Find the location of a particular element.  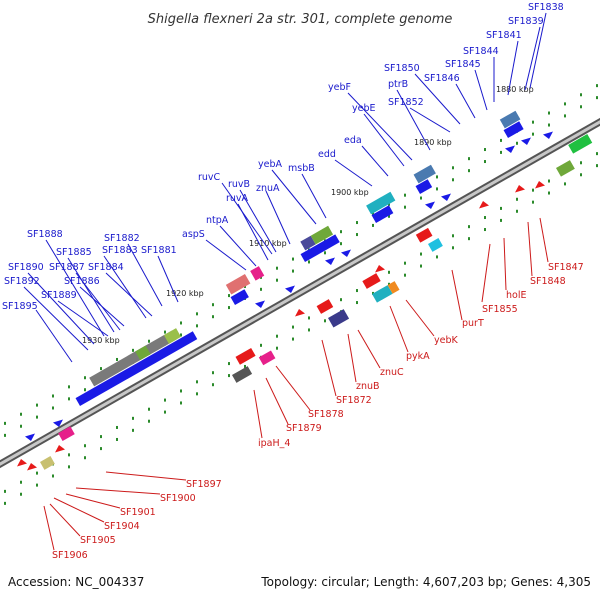

gene-label: SF1872 is located at coordinates (354, 400).